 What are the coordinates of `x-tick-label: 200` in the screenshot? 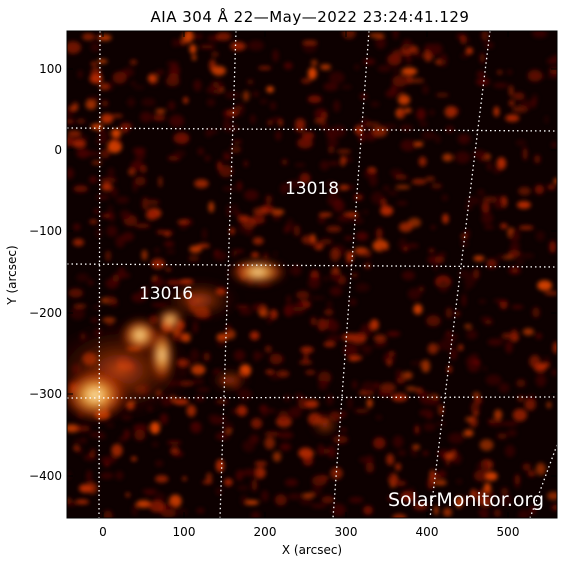 It's located at (265, 532).